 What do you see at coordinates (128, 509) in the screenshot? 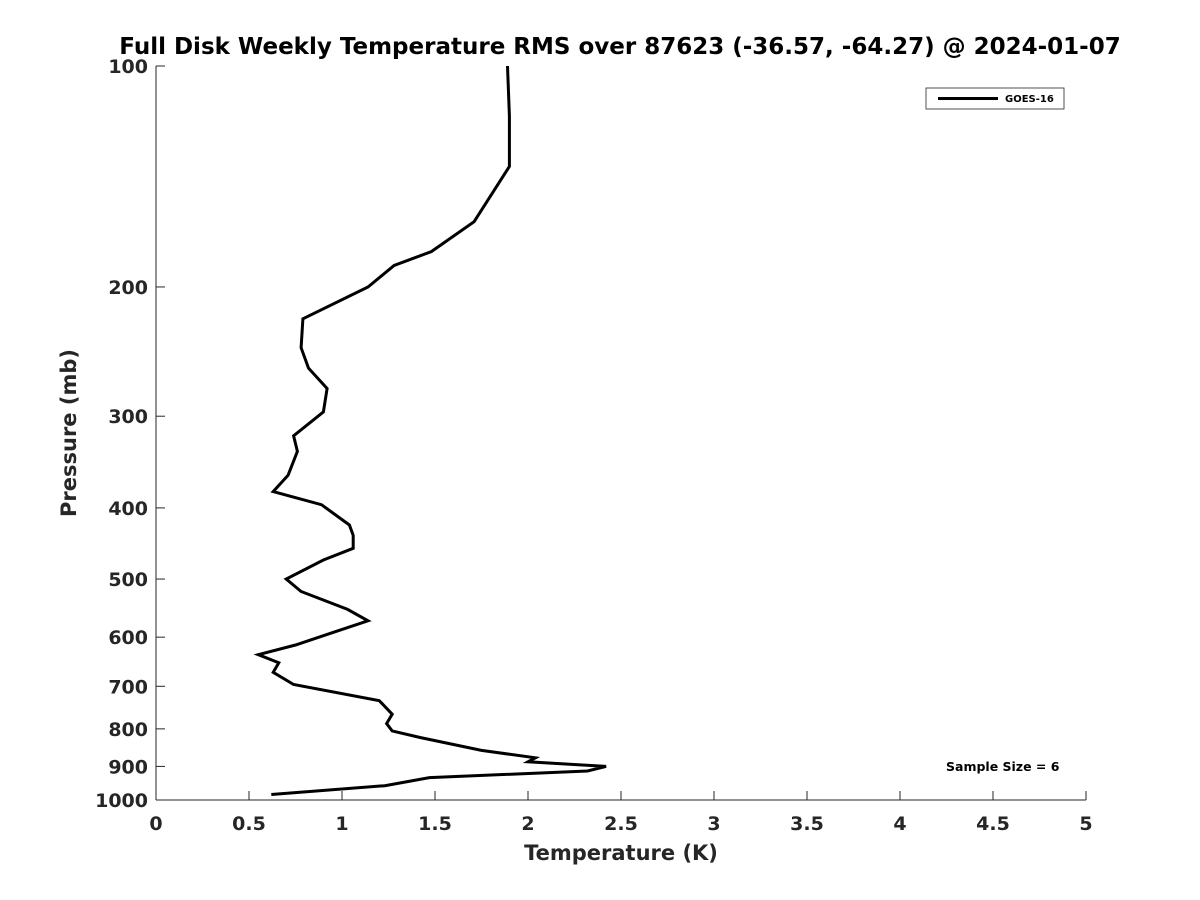
I see `y-tick-label: 400` at bounding box center [128, 509].